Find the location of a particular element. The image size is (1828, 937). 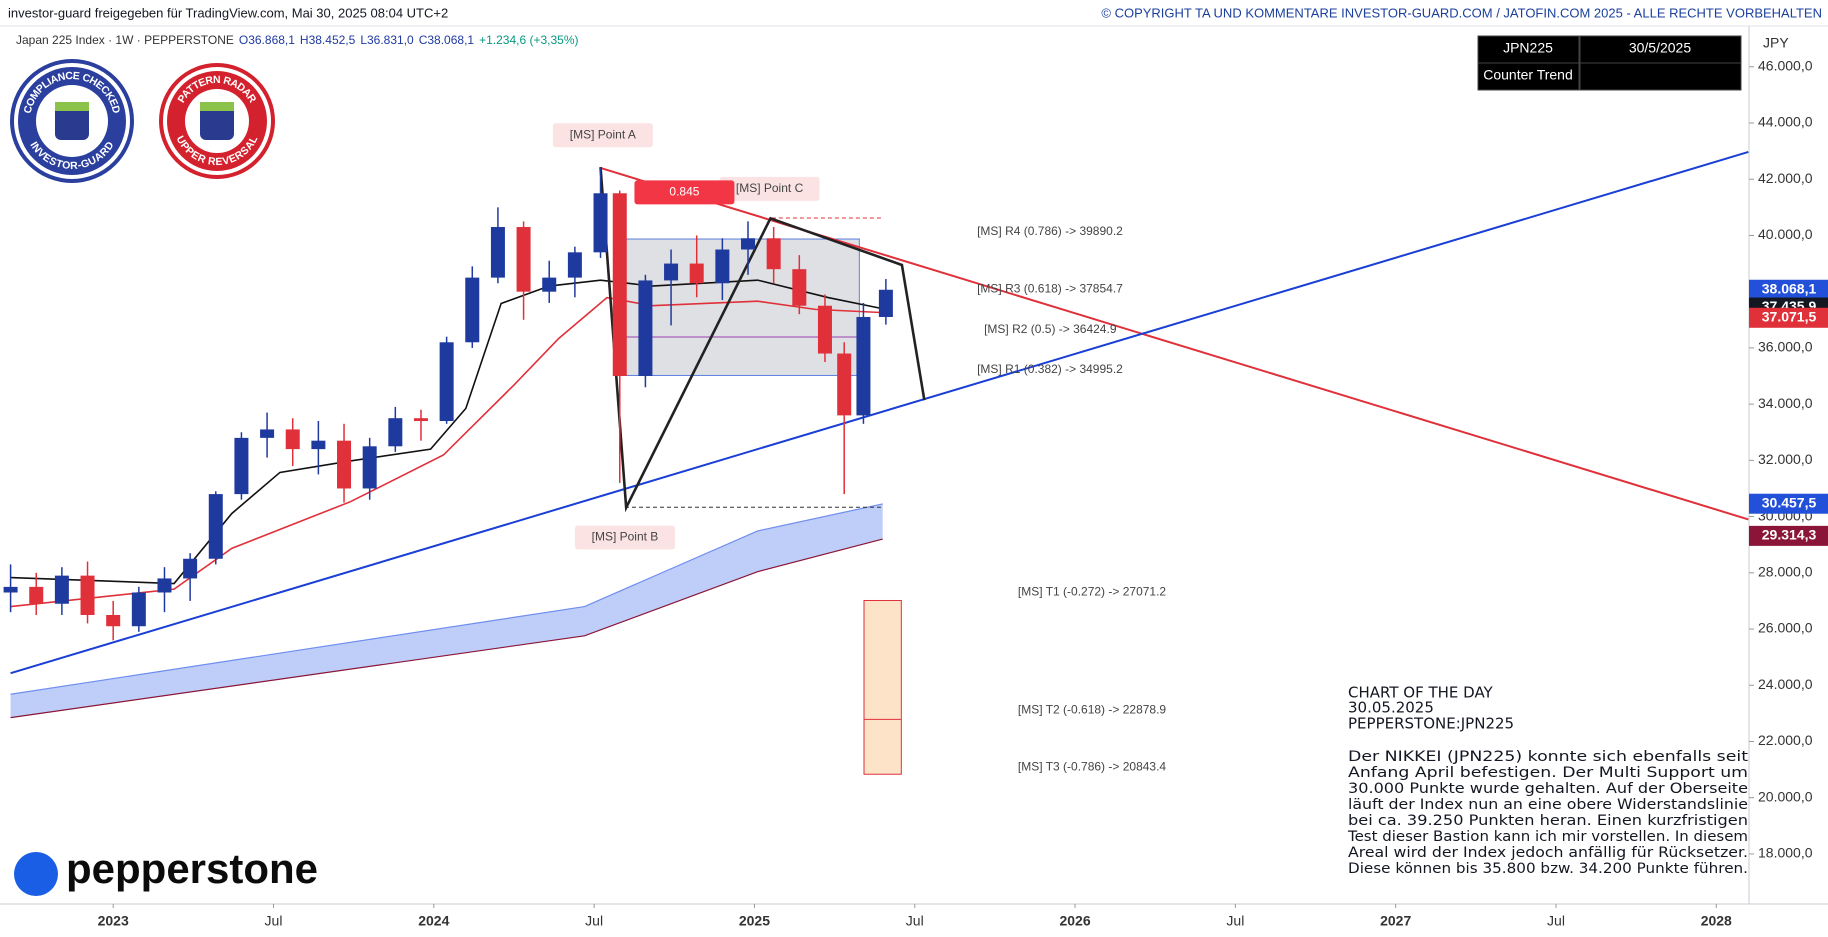

y-tick-label: 18.000,0 is located at coordinates (1785, 853).